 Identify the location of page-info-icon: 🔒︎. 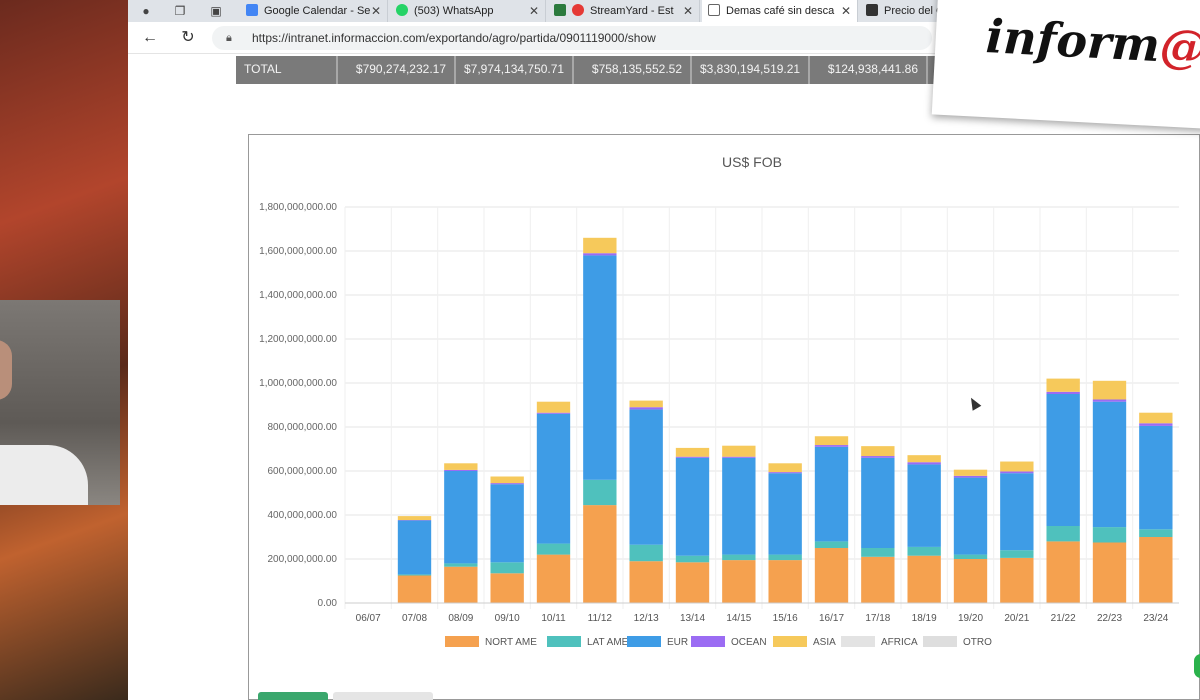
(229, 38).